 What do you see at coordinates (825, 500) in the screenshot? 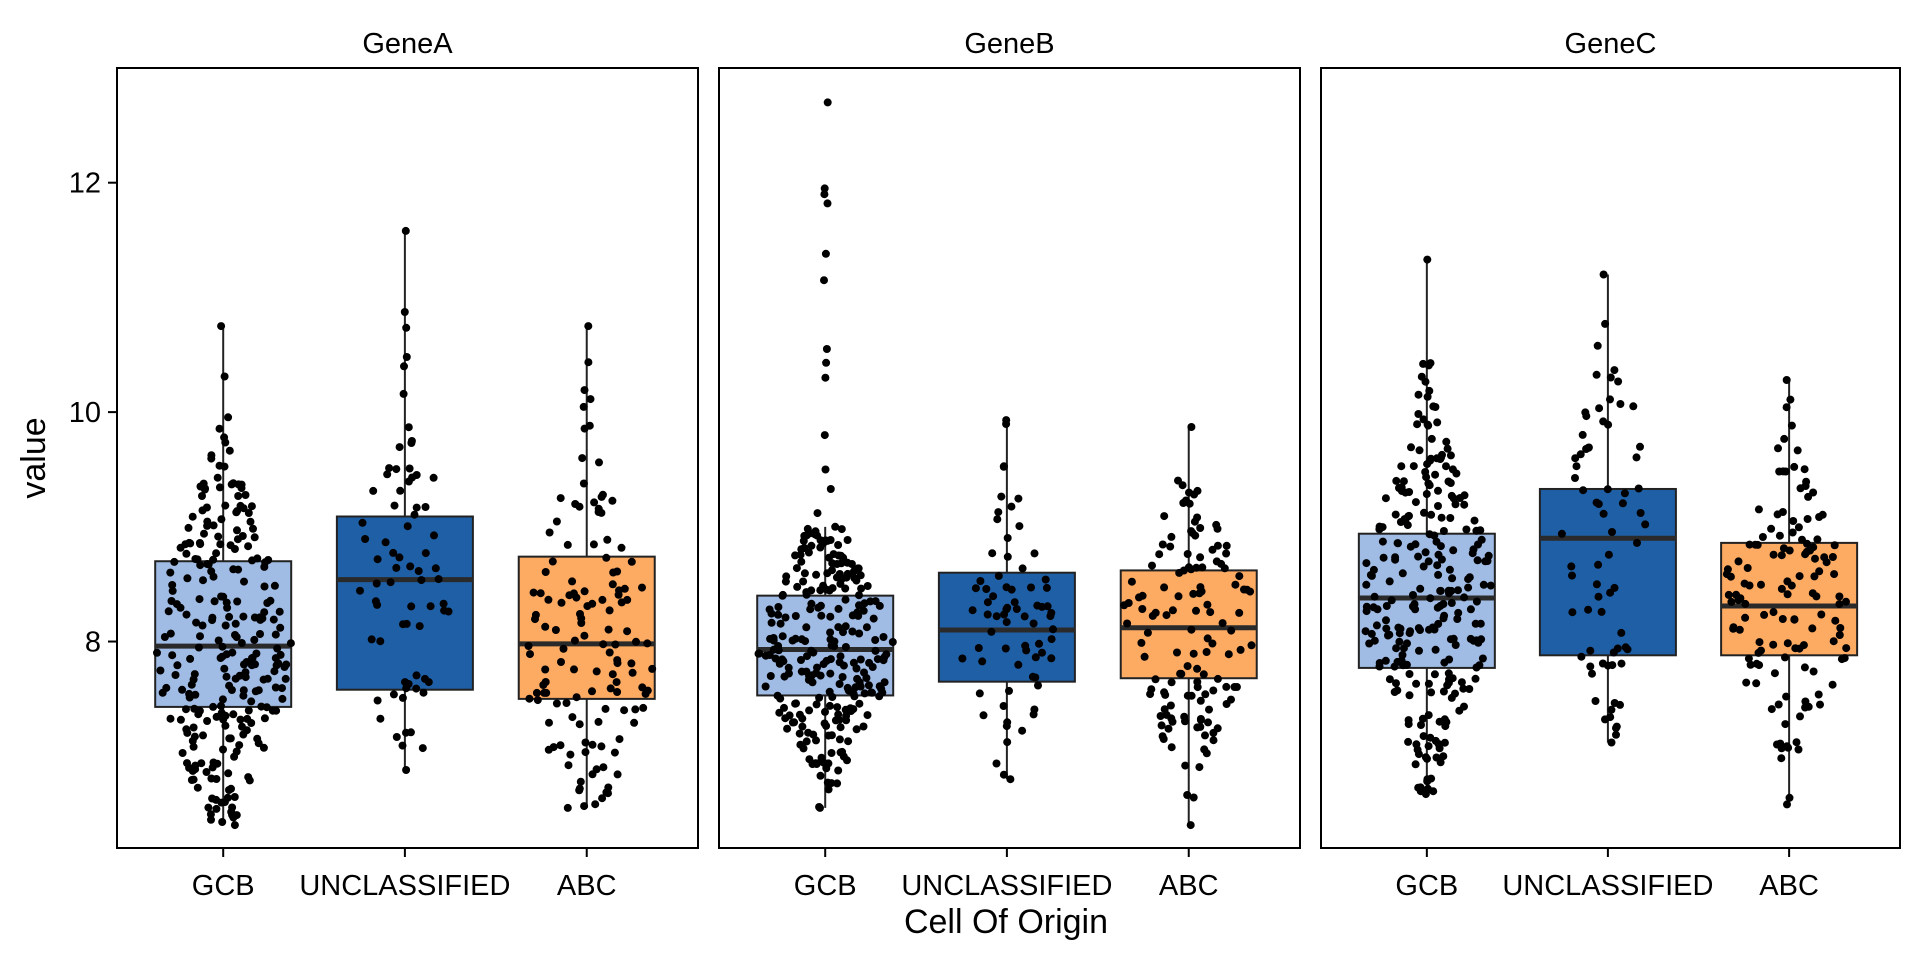
I see `box-gcb: GCB` at bounding box center [825, 500].